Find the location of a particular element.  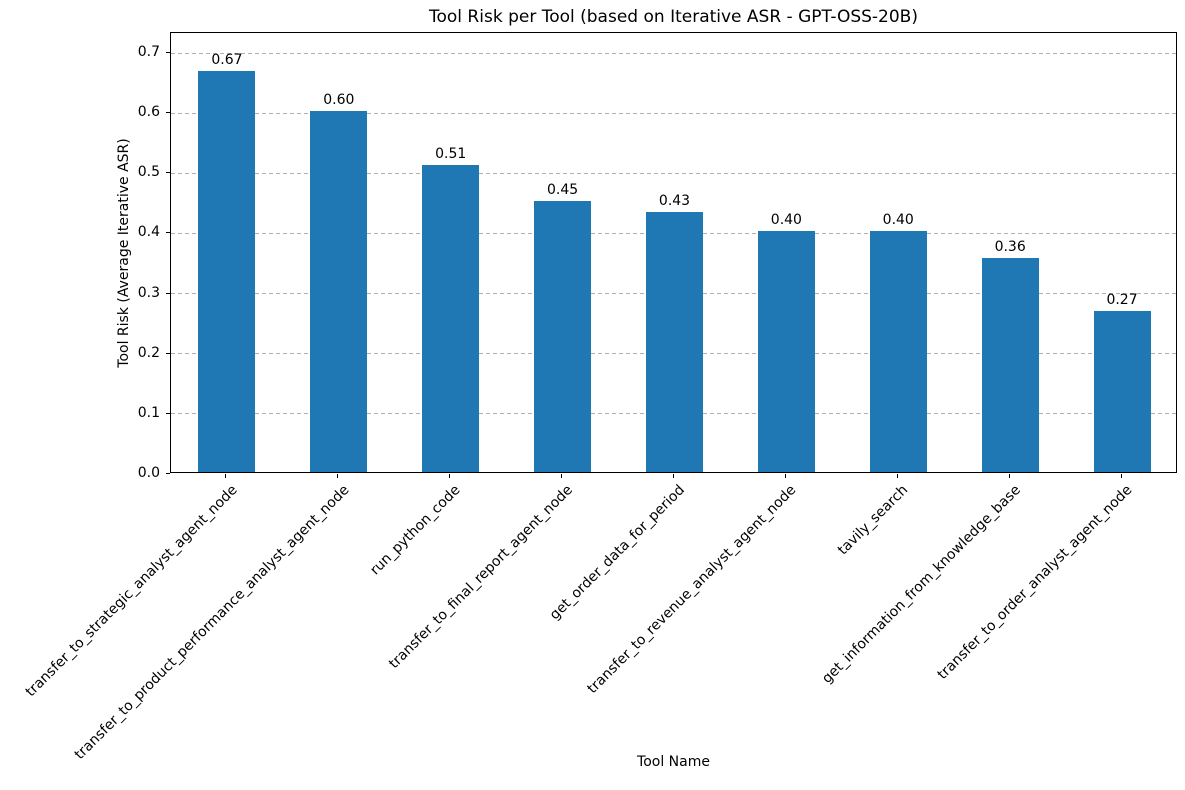

bar-value-label: 0.51 is located at coordinates (451, 153).